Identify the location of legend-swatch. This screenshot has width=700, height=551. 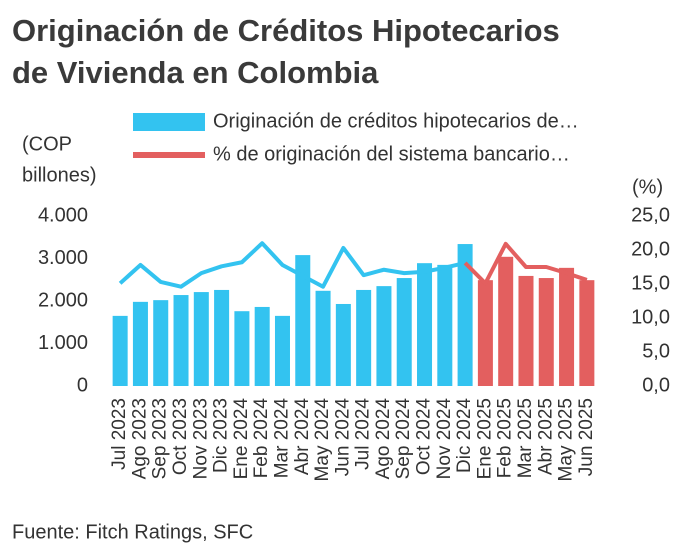
(169, 122).